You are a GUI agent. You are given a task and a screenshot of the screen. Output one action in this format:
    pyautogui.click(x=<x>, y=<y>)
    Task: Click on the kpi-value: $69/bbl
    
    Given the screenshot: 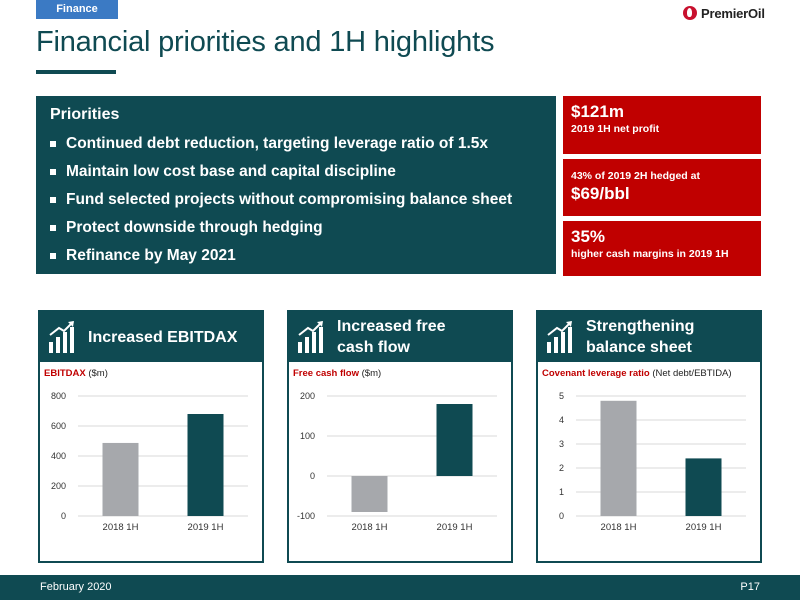 What is the action you would take?
    pyautogui.click(x=600, y=193)
    